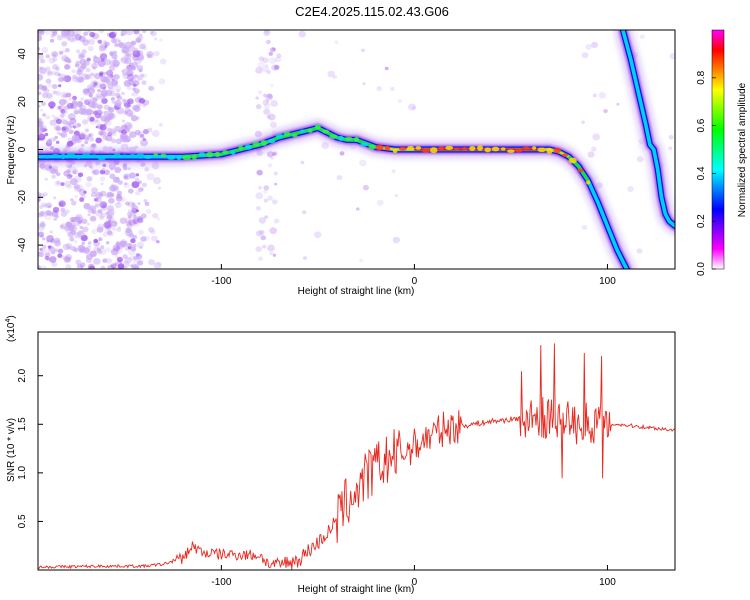 The image size is (750, 600). Describe the element at coordinates (8, 321) in the screenshot. I see `snr-scale-exp: 4` at that location.